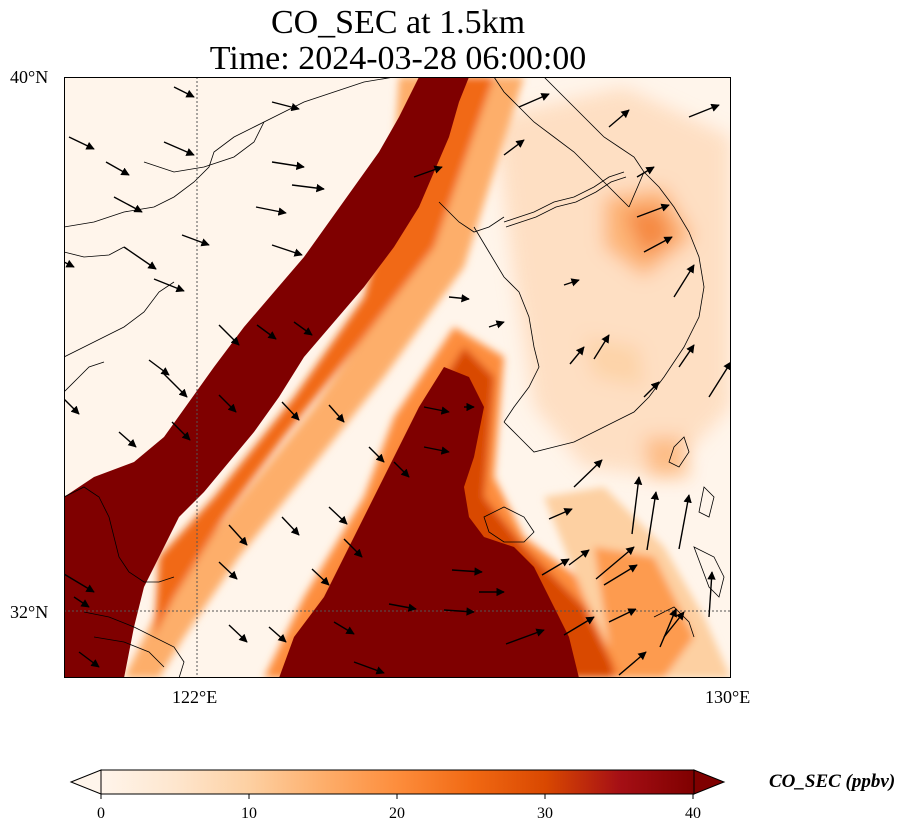  I want to click on lat-label-40n: 40°N, so click(29, 77).